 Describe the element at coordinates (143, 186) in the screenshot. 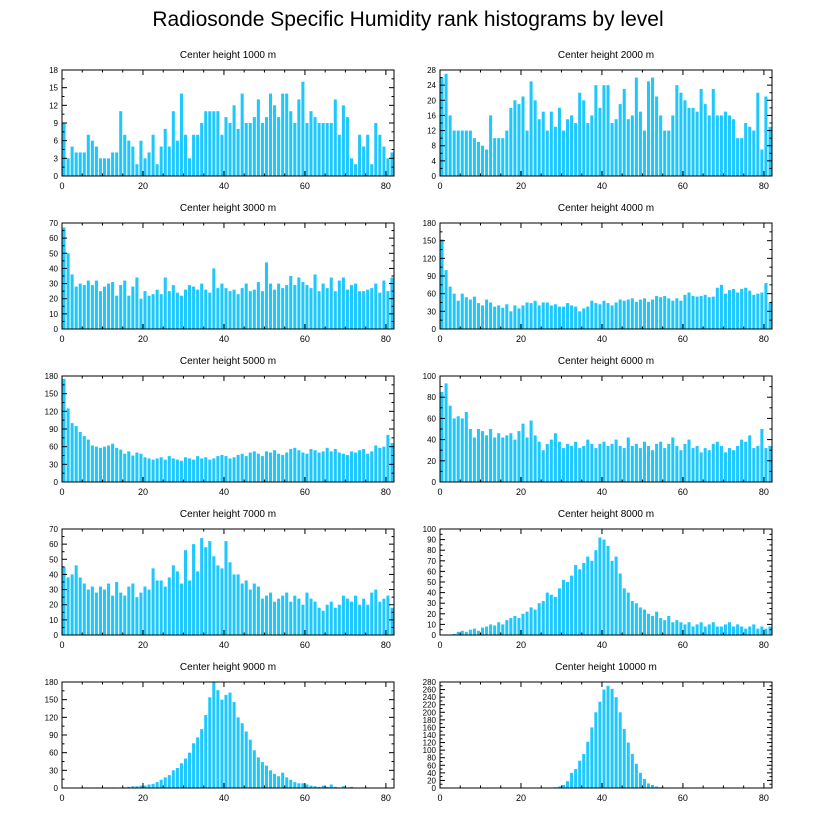

I see `x-tick-label: 20` at that location.